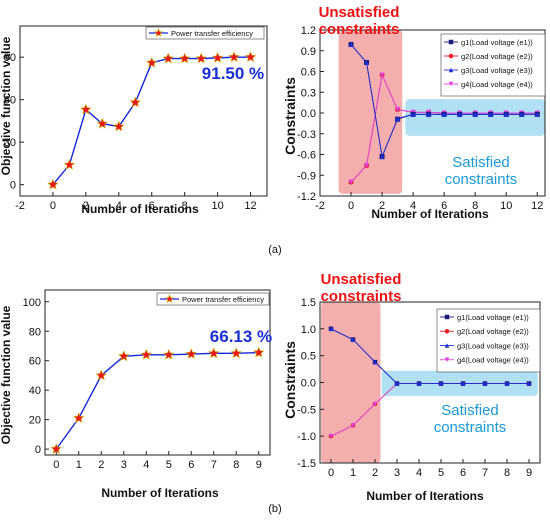 Image resolution: width=550 pixels, height=520 pixels. I want to click on y-tick-label: 20, so click(35, 421).